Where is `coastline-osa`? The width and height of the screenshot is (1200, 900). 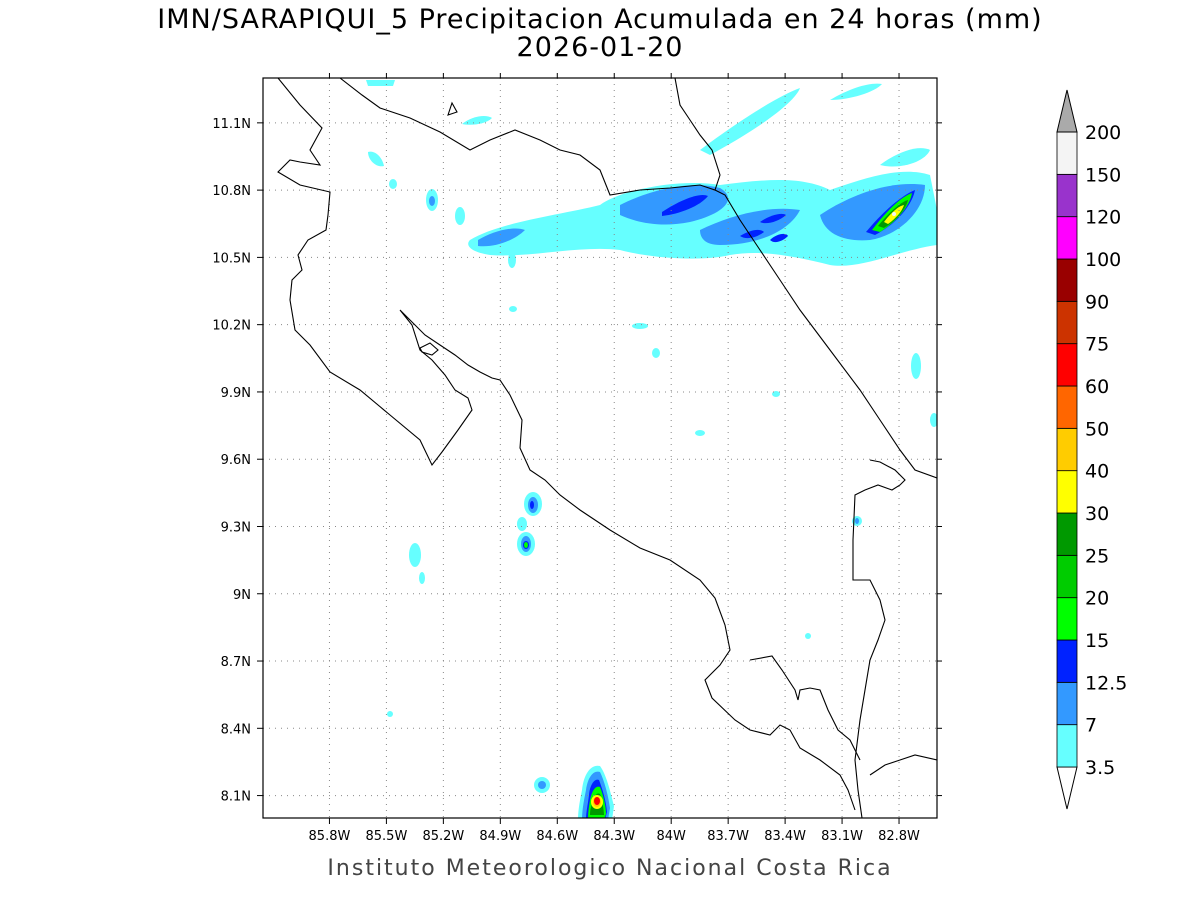
coastline-osa is located at coordinates (805, 708).